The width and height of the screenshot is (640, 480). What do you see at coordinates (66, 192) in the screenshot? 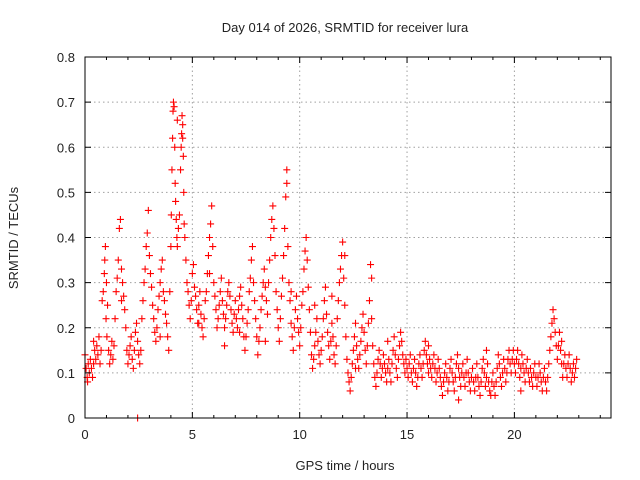
I see `y-tick-label: 0.5` at bounding box center [66, 192].